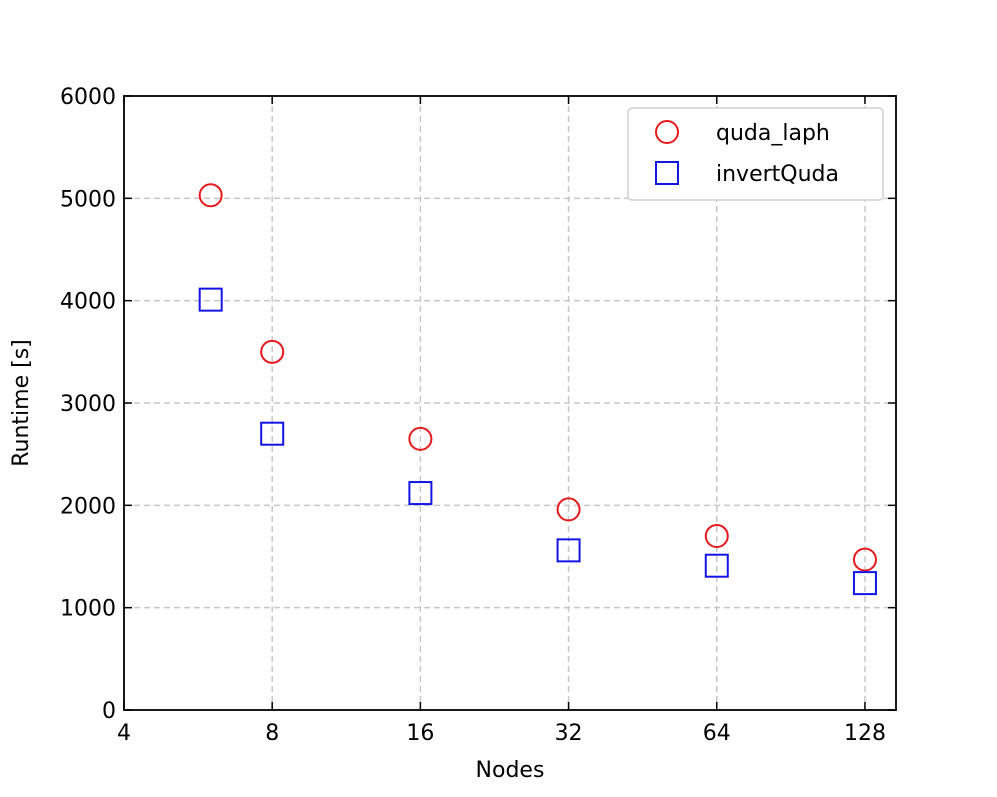  I want to click on y-tick-label: 3000, so click(88, 404).